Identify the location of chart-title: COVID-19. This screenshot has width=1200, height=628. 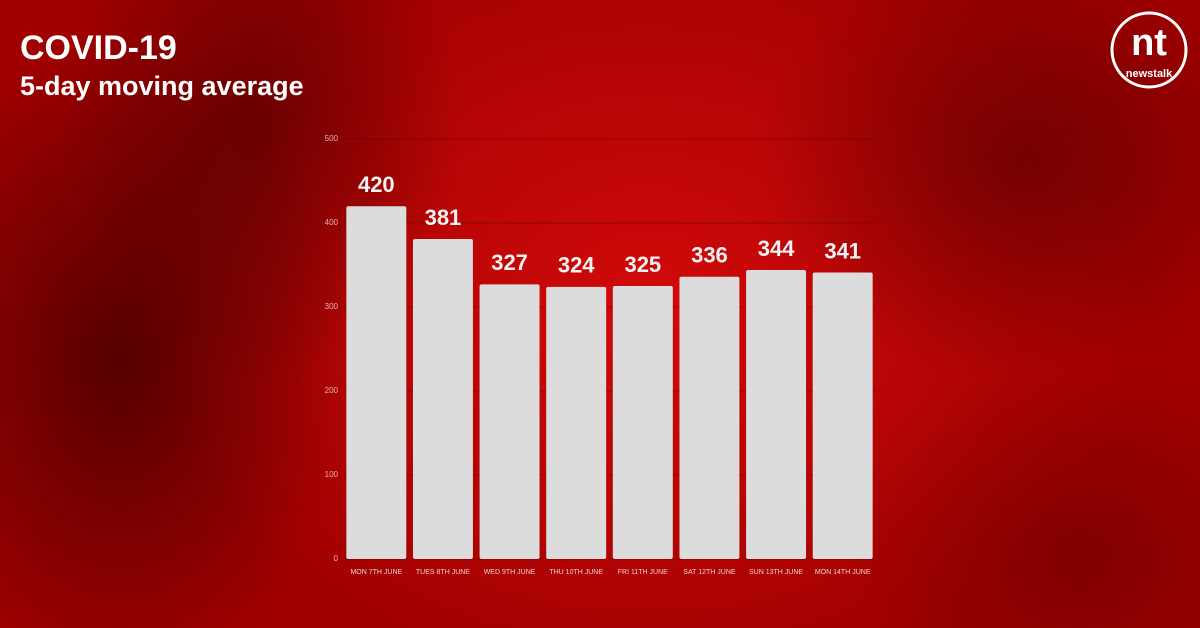
(98, 48).